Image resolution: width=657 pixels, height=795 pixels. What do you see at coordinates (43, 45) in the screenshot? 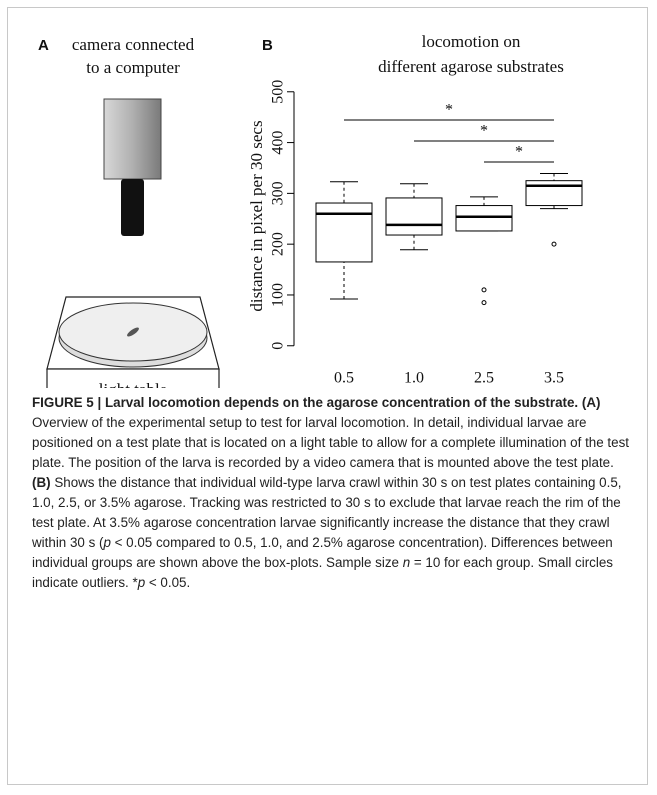
I see `panel-label: A` at bounding box center [43, 45].